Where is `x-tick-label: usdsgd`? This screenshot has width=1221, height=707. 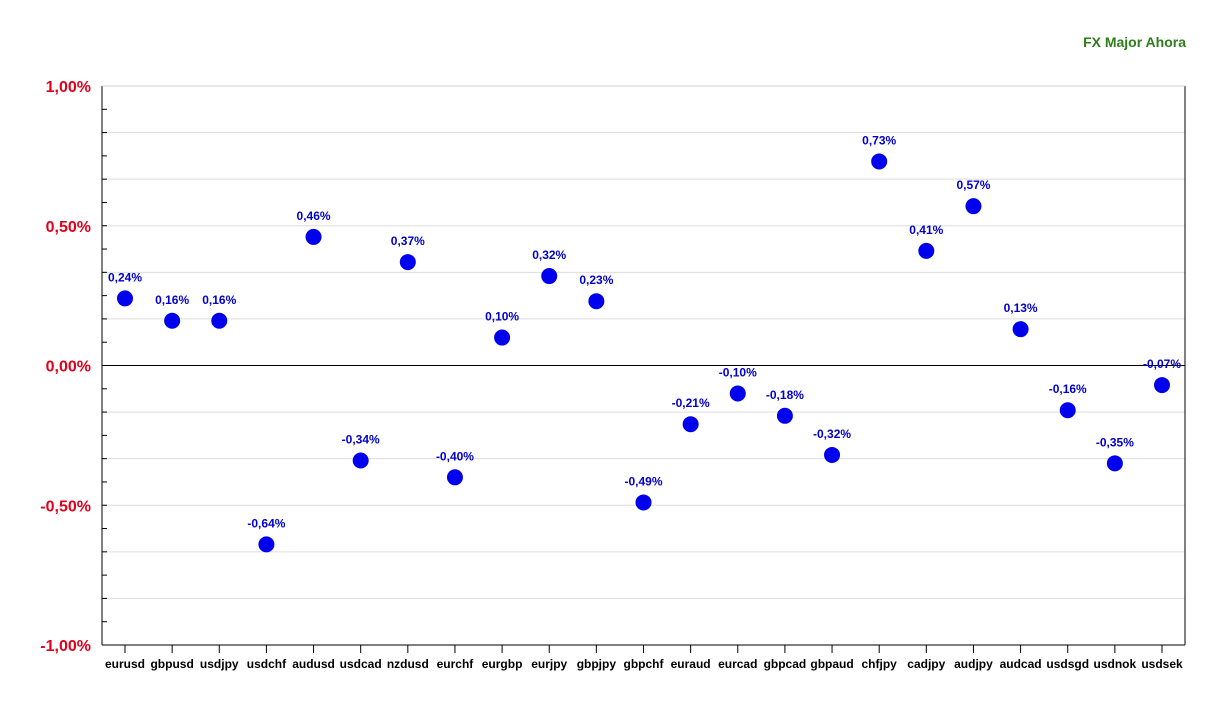
x-tick-label: usdsgd is located at coordinates (1067, 664).